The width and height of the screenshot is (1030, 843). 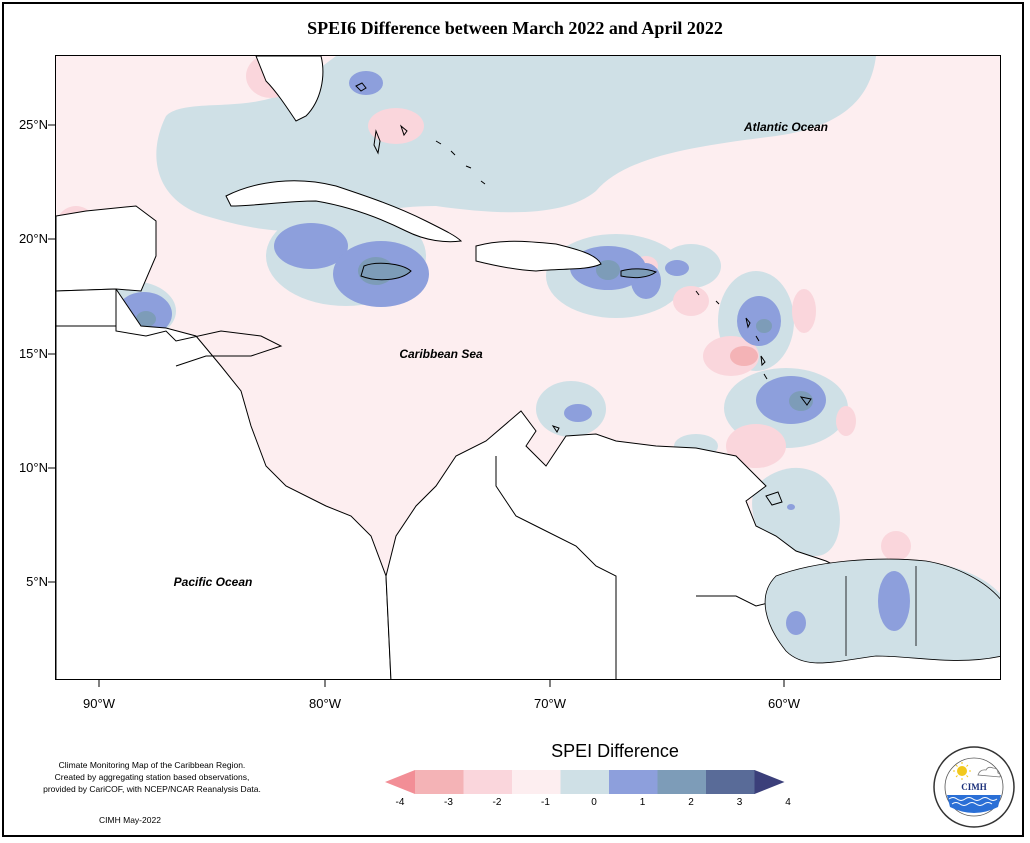 I want to click on mexico-border, so click(x=86, y=307).